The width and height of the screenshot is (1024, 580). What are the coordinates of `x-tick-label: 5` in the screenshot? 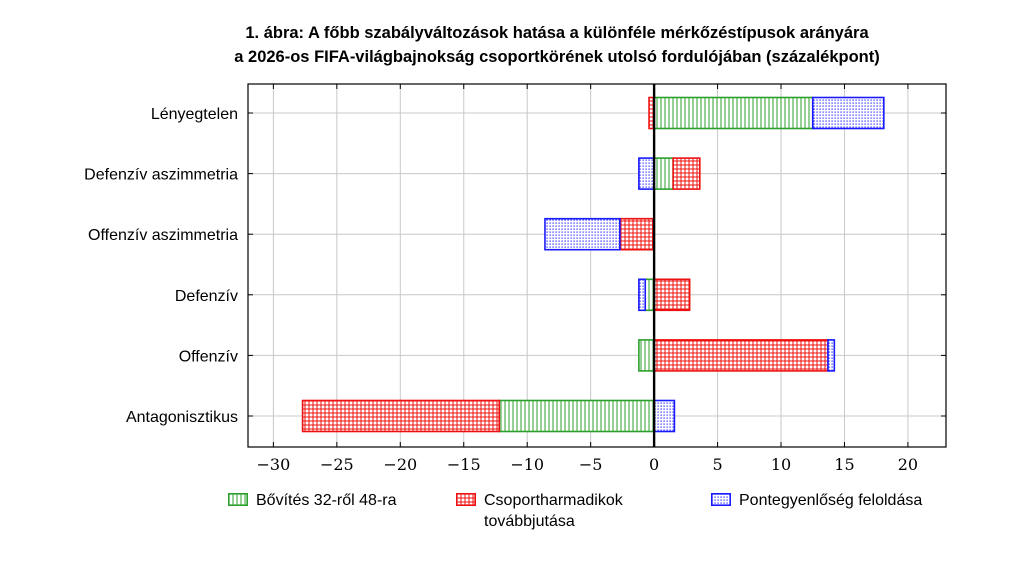 It's located at (717, 464).